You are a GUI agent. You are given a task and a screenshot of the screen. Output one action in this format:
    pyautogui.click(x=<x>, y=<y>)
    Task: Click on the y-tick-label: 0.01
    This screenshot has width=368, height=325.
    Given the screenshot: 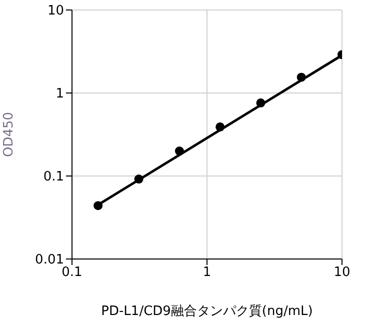 What is the action you would take?
    pyautogui.click(x=49, y=260)
    